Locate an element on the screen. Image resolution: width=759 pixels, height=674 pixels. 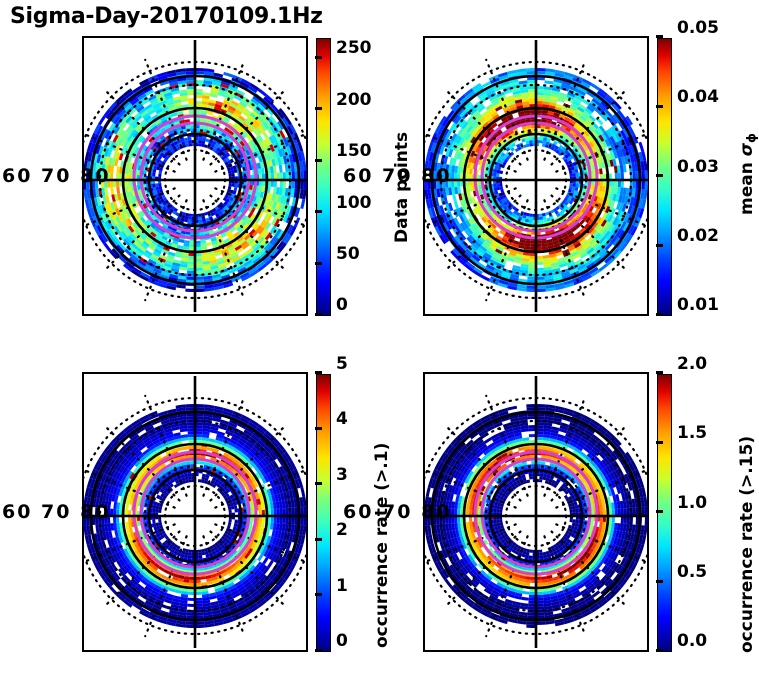
colorbar-ticklabel: 0.0 is located at coordinates (692, 641).